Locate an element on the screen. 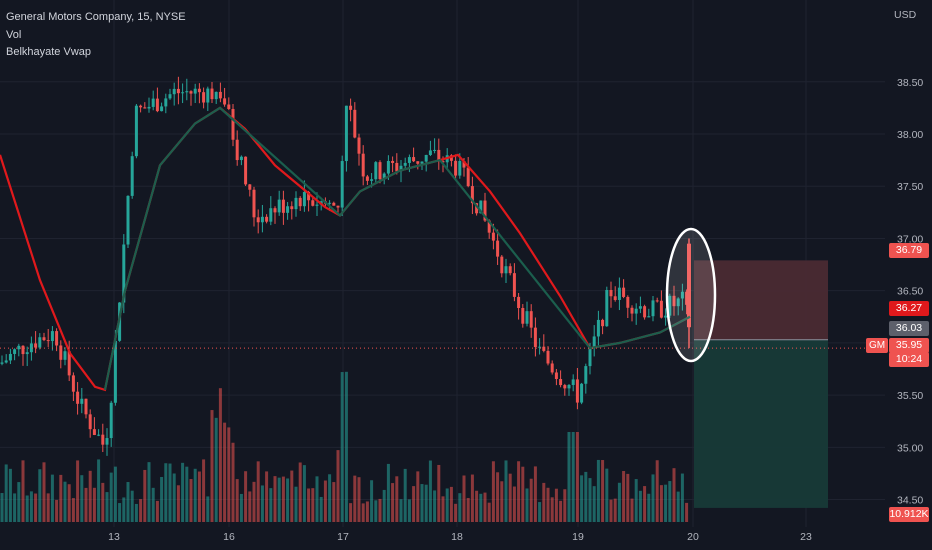 The height and width of the screenshot is (550, 932). time-axis: 13 16 17 18 19 20 23 is located at coordinates (466, 538).